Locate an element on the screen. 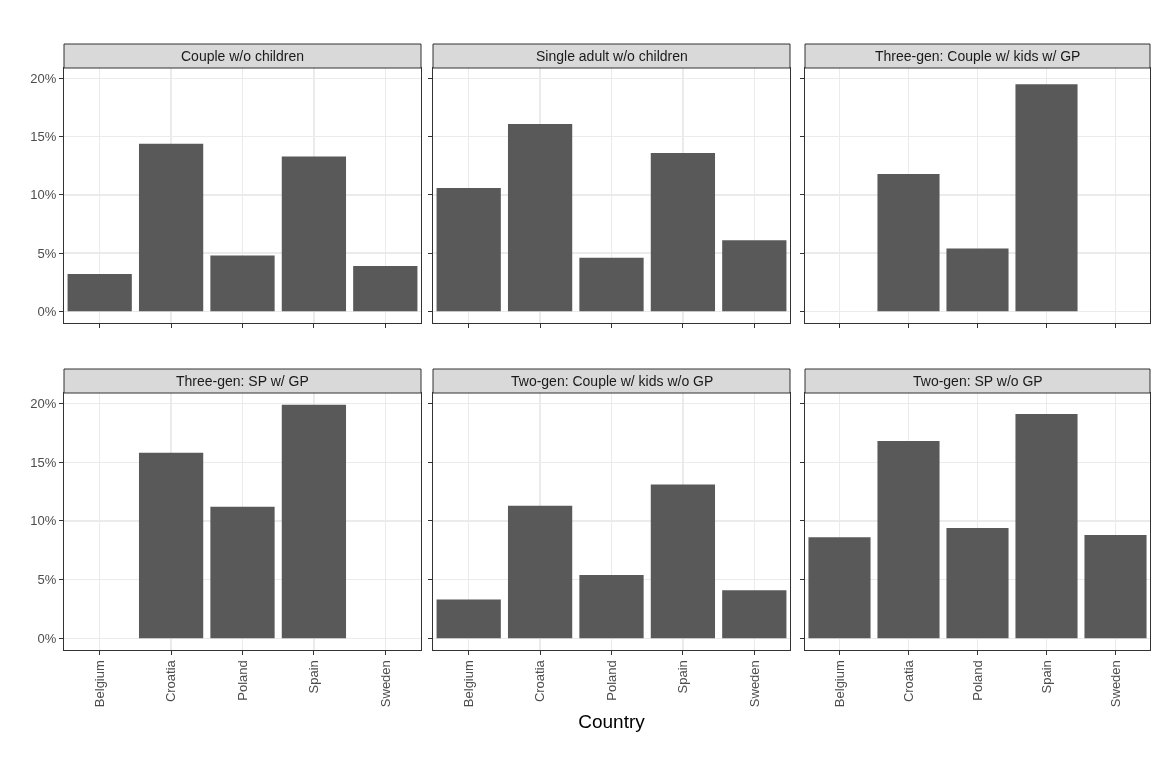 Image resolution: width=1158 pixels, height=765 pixels. chart-title: Two-gen: SP w/o GP is located at coordinates (978, 381).